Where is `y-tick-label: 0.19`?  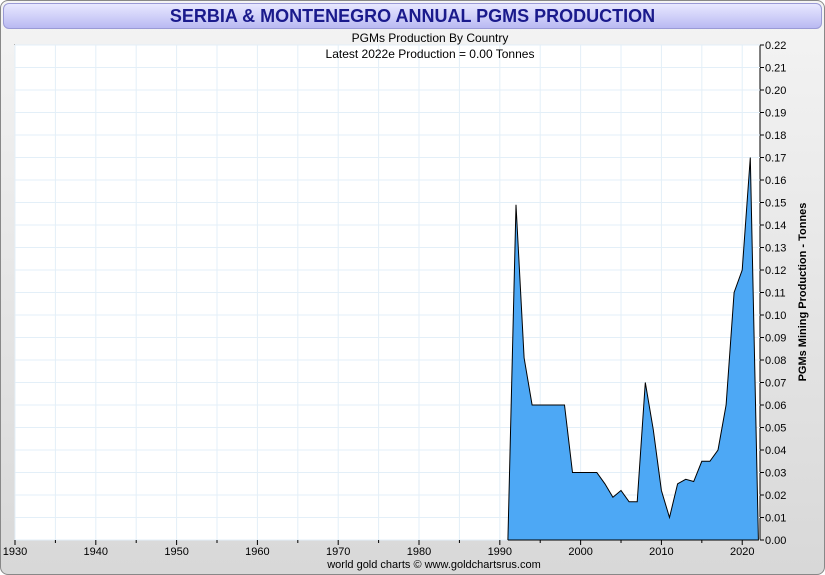 y-tick-label: 0.19 is located at coordinates (775, 114).